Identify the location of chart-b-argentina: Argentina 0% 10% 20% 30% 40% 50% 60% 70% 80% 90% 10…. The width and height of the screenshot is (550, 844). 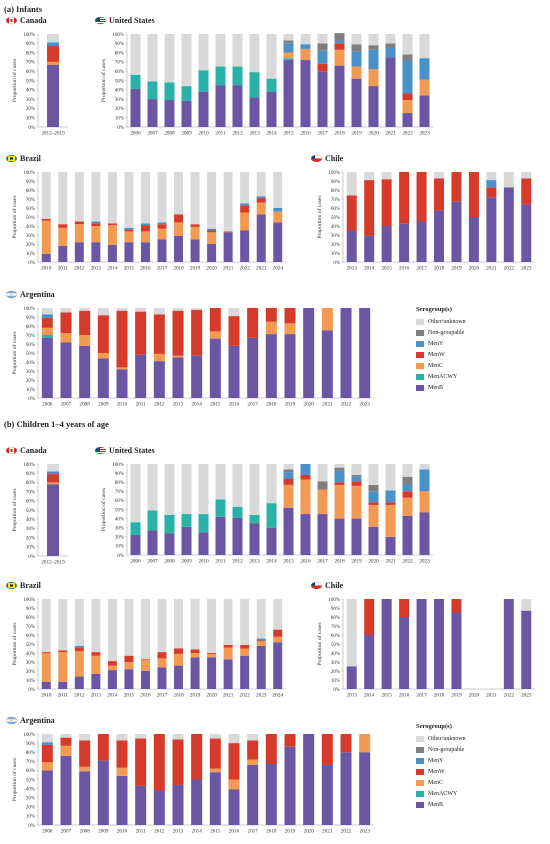
(189, 775).